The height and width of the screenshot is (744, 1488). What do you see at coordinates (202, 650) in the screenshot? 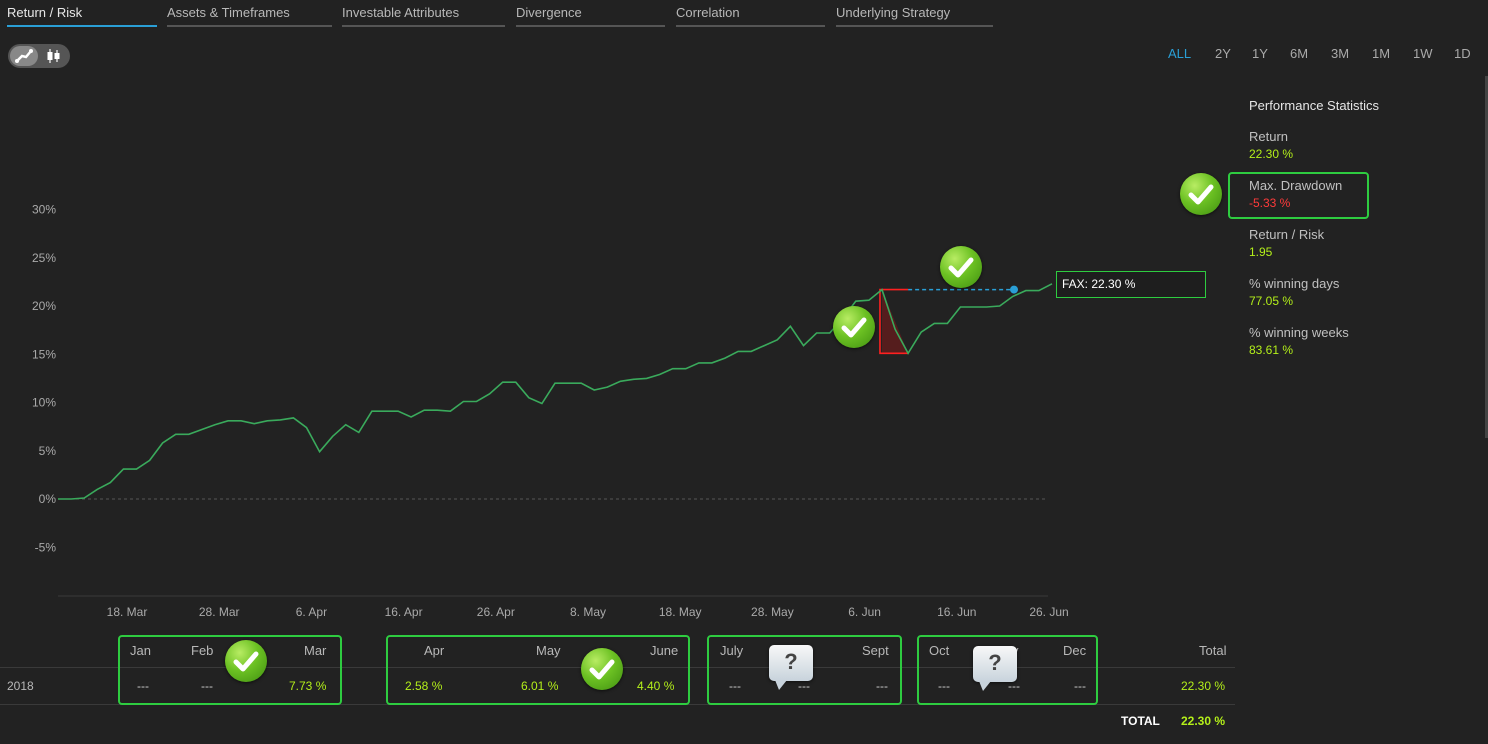
I see `month-header: Feb` at bounding box center [202, 650].